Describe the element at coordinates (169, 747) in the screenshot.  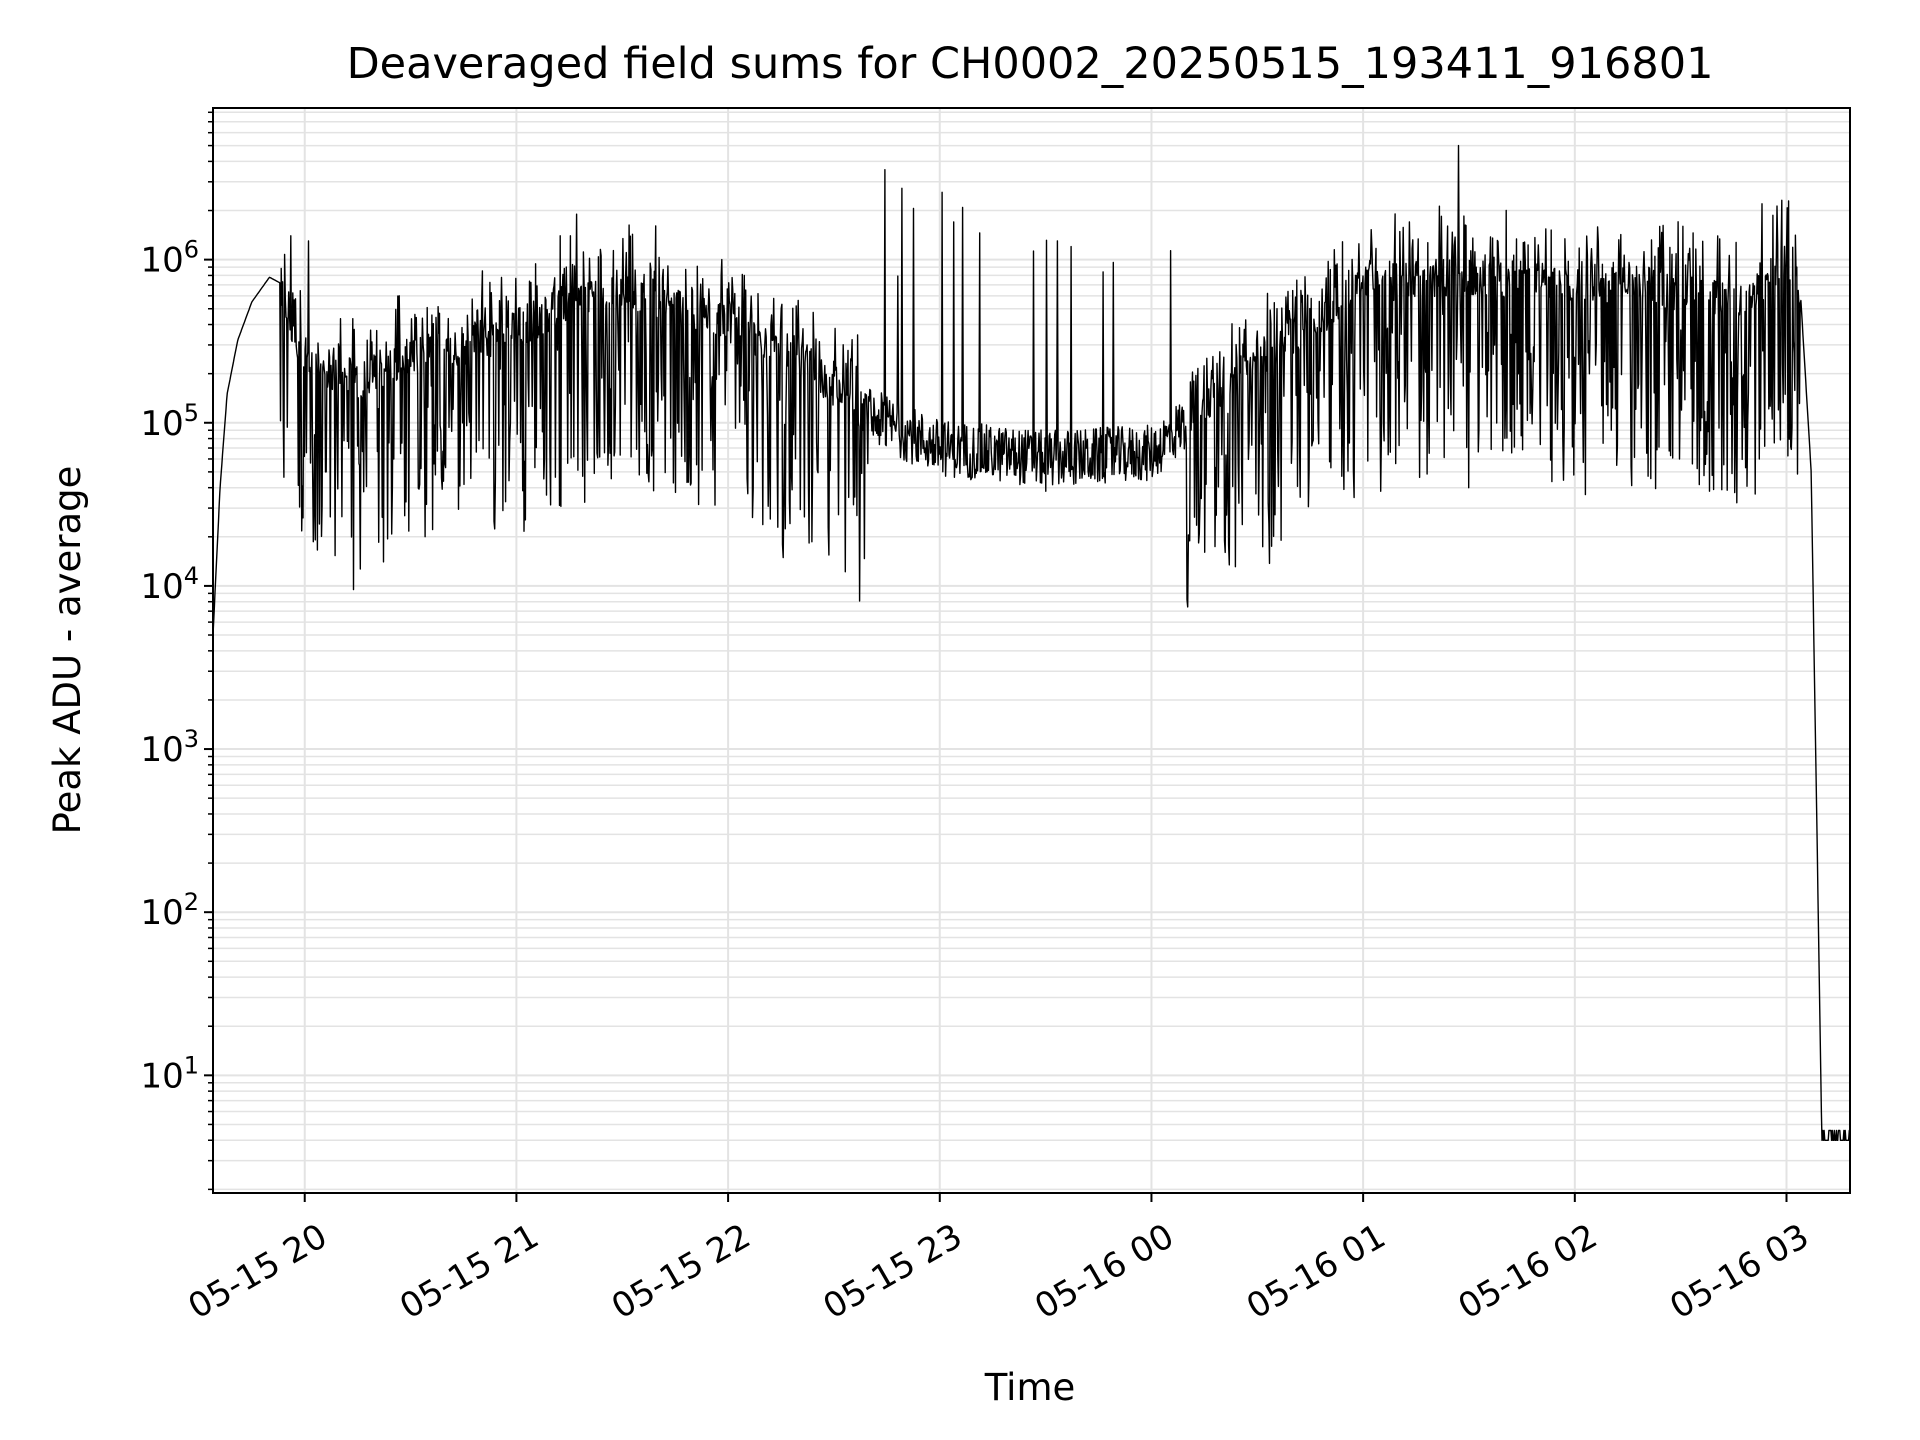
I see `y-tick-label: 10³` at that location.